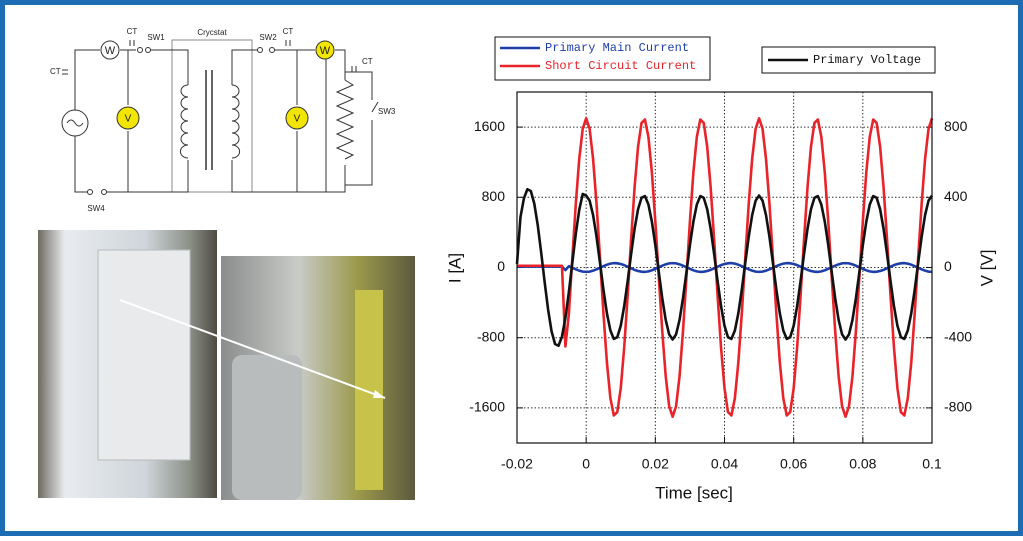  I want to click on source-symbol, so click(75, 123).